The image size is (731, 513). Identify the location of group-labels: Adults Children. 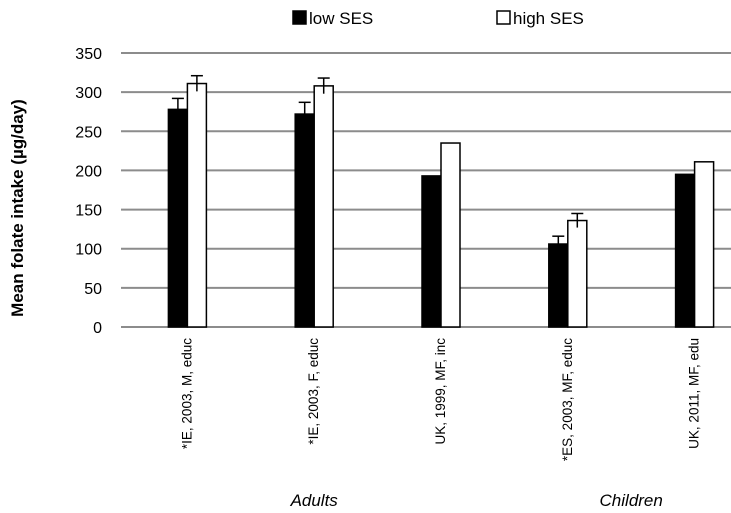
(476, 500).